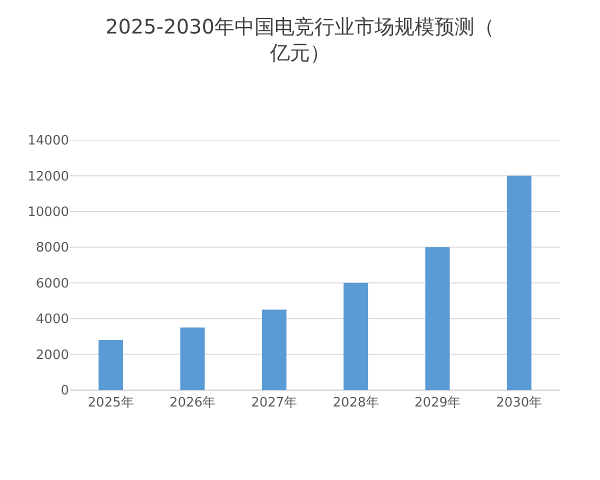 This screenshot has height=480, width=600. What do you see at coordinates (52, 355) in the screenshot?
I see `y-tick-label: 2000` at bounding box center [52, 355].